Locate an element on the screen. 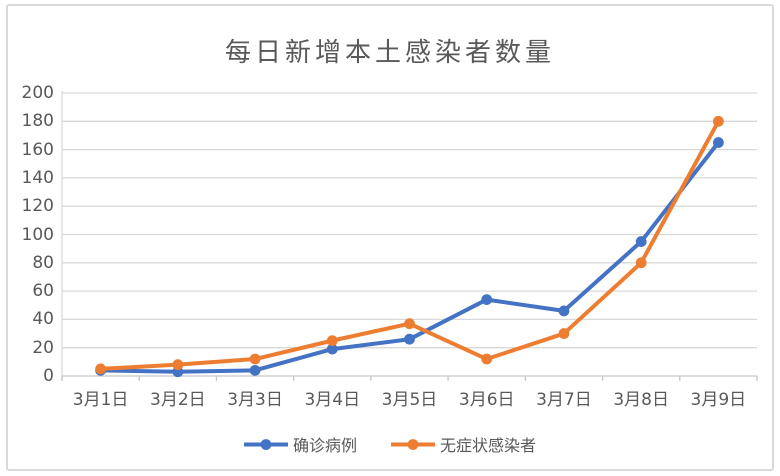 The image size is (780, 476). y-axis-label: 100 is located at coordinates (37, 234).